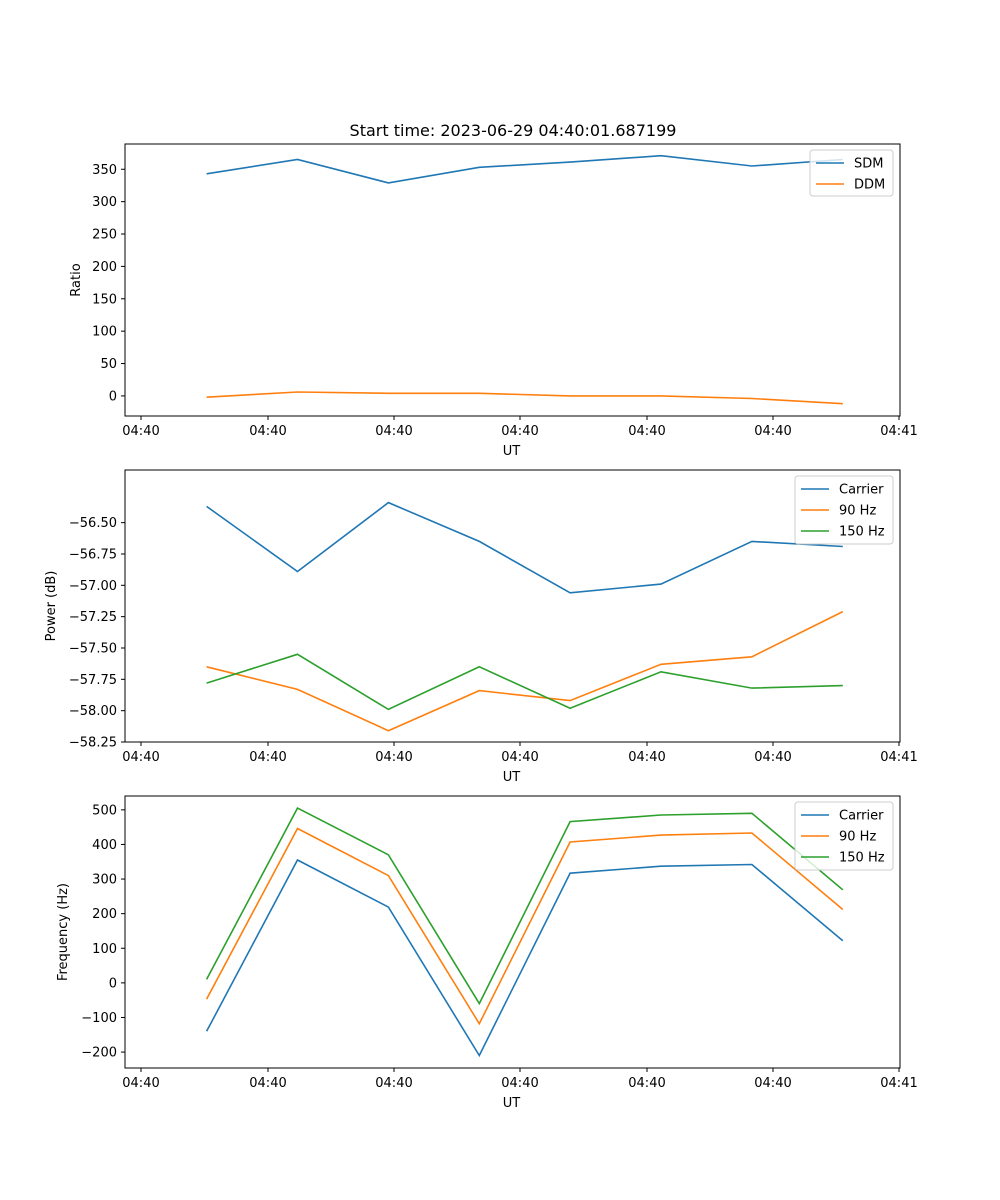  Describe the element at coordinates (108, 364) in the screenshot. I see `y-tick-label: 50` at that location.